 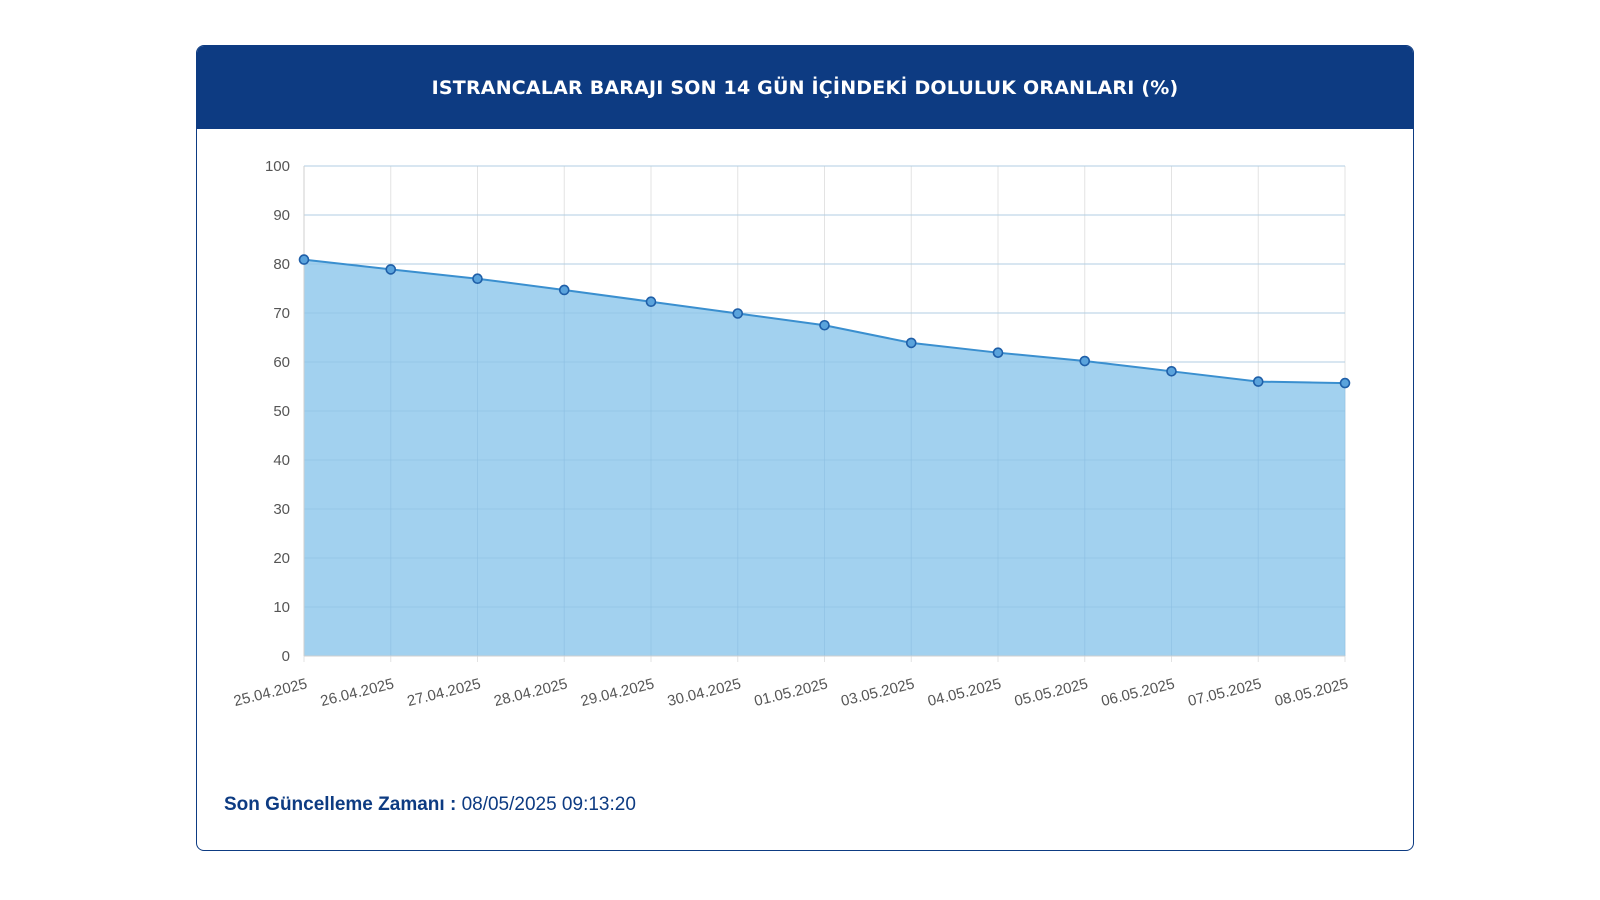 What do you see at coordinates (1138, 692) in the screenshot?
I see `x-tick-label: 06.05.2025` at bounding box center [1138, 692].